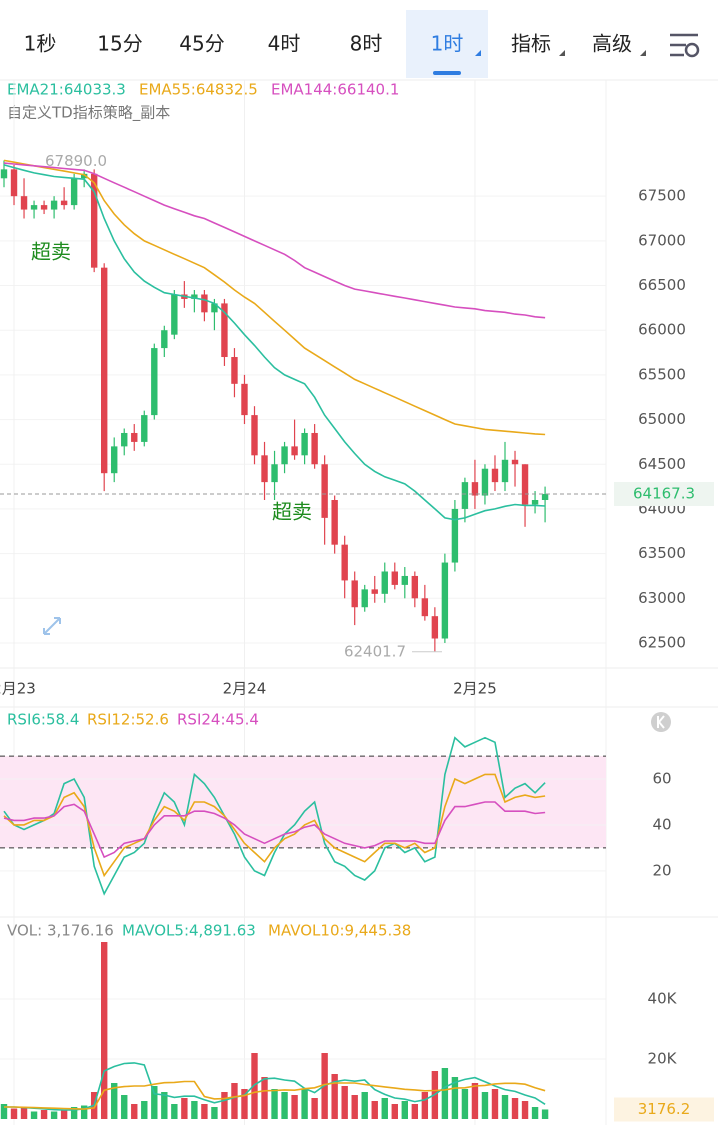 Image resolution: width=718 pixels, height=1129 pixels. I want to click on x-tick-label: 2月24, so click(245, 689).